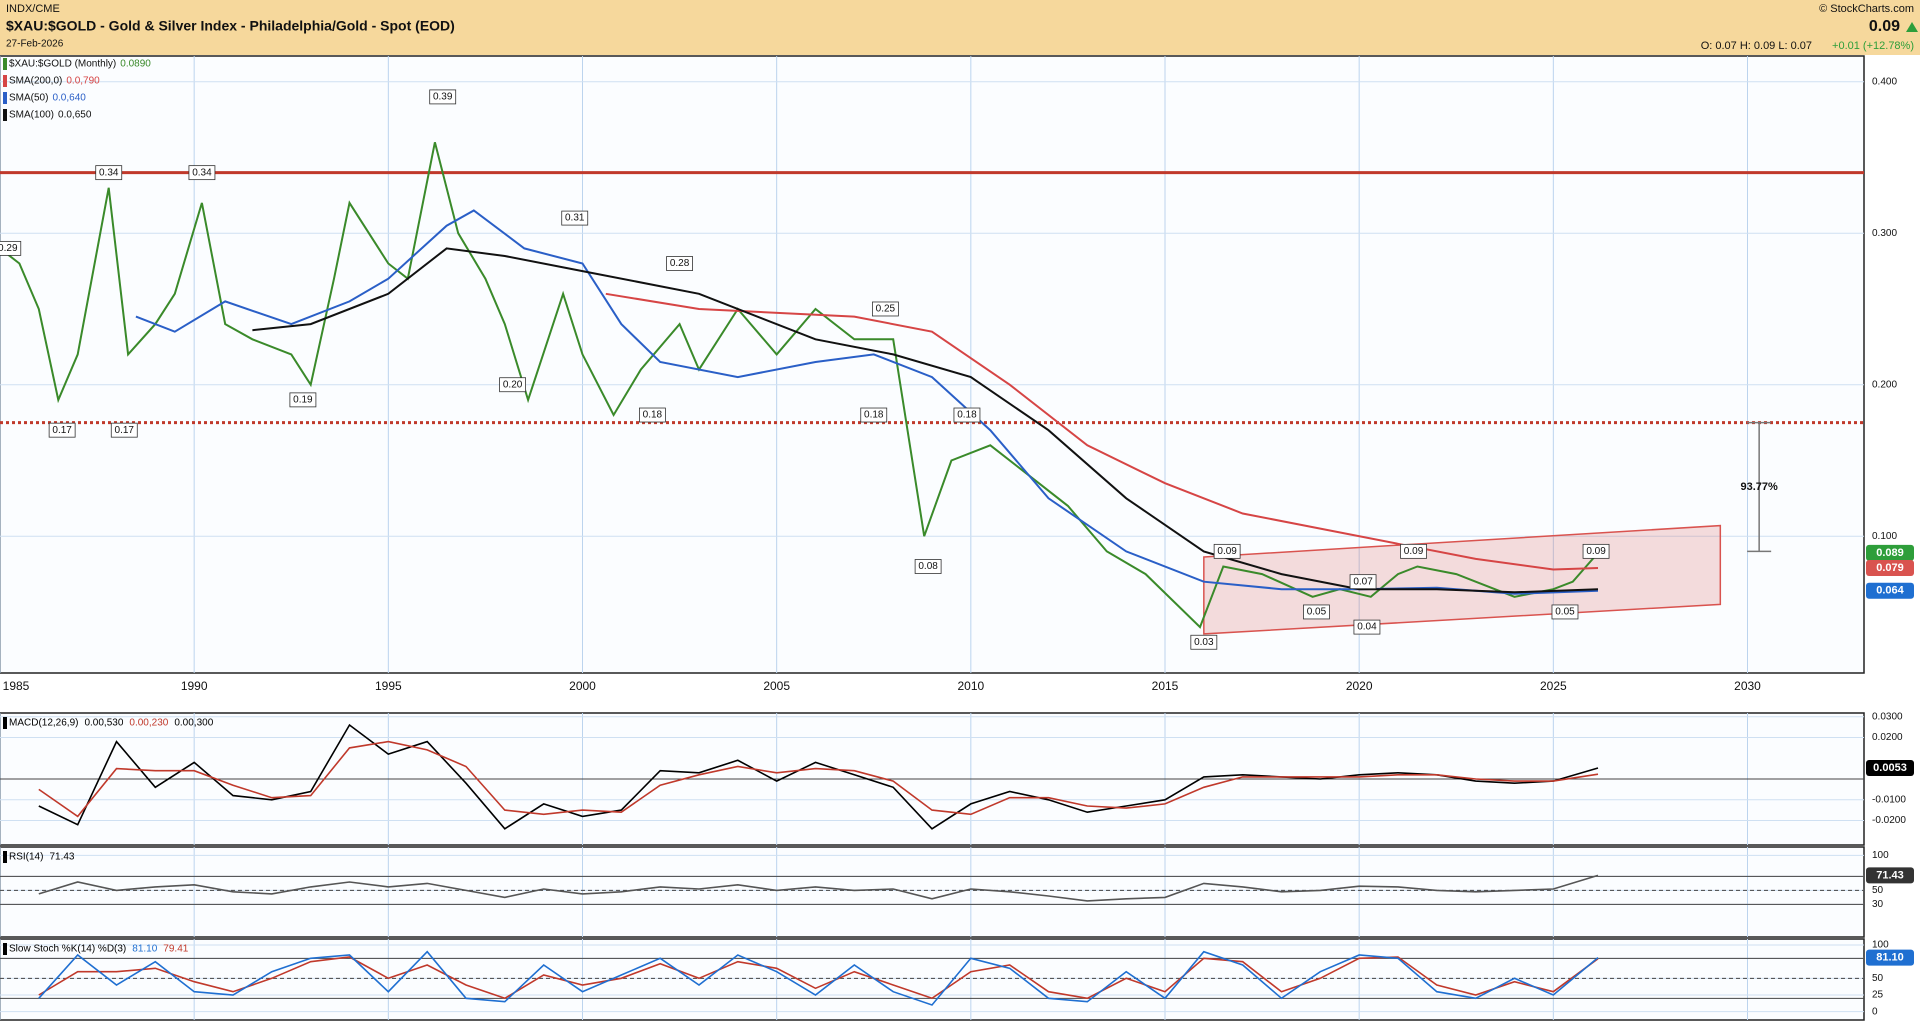  What do you see at coordinates (103, 723) in the screenshot?
I see `legend-text: 0.00,530` at bounding box center [103, 723].